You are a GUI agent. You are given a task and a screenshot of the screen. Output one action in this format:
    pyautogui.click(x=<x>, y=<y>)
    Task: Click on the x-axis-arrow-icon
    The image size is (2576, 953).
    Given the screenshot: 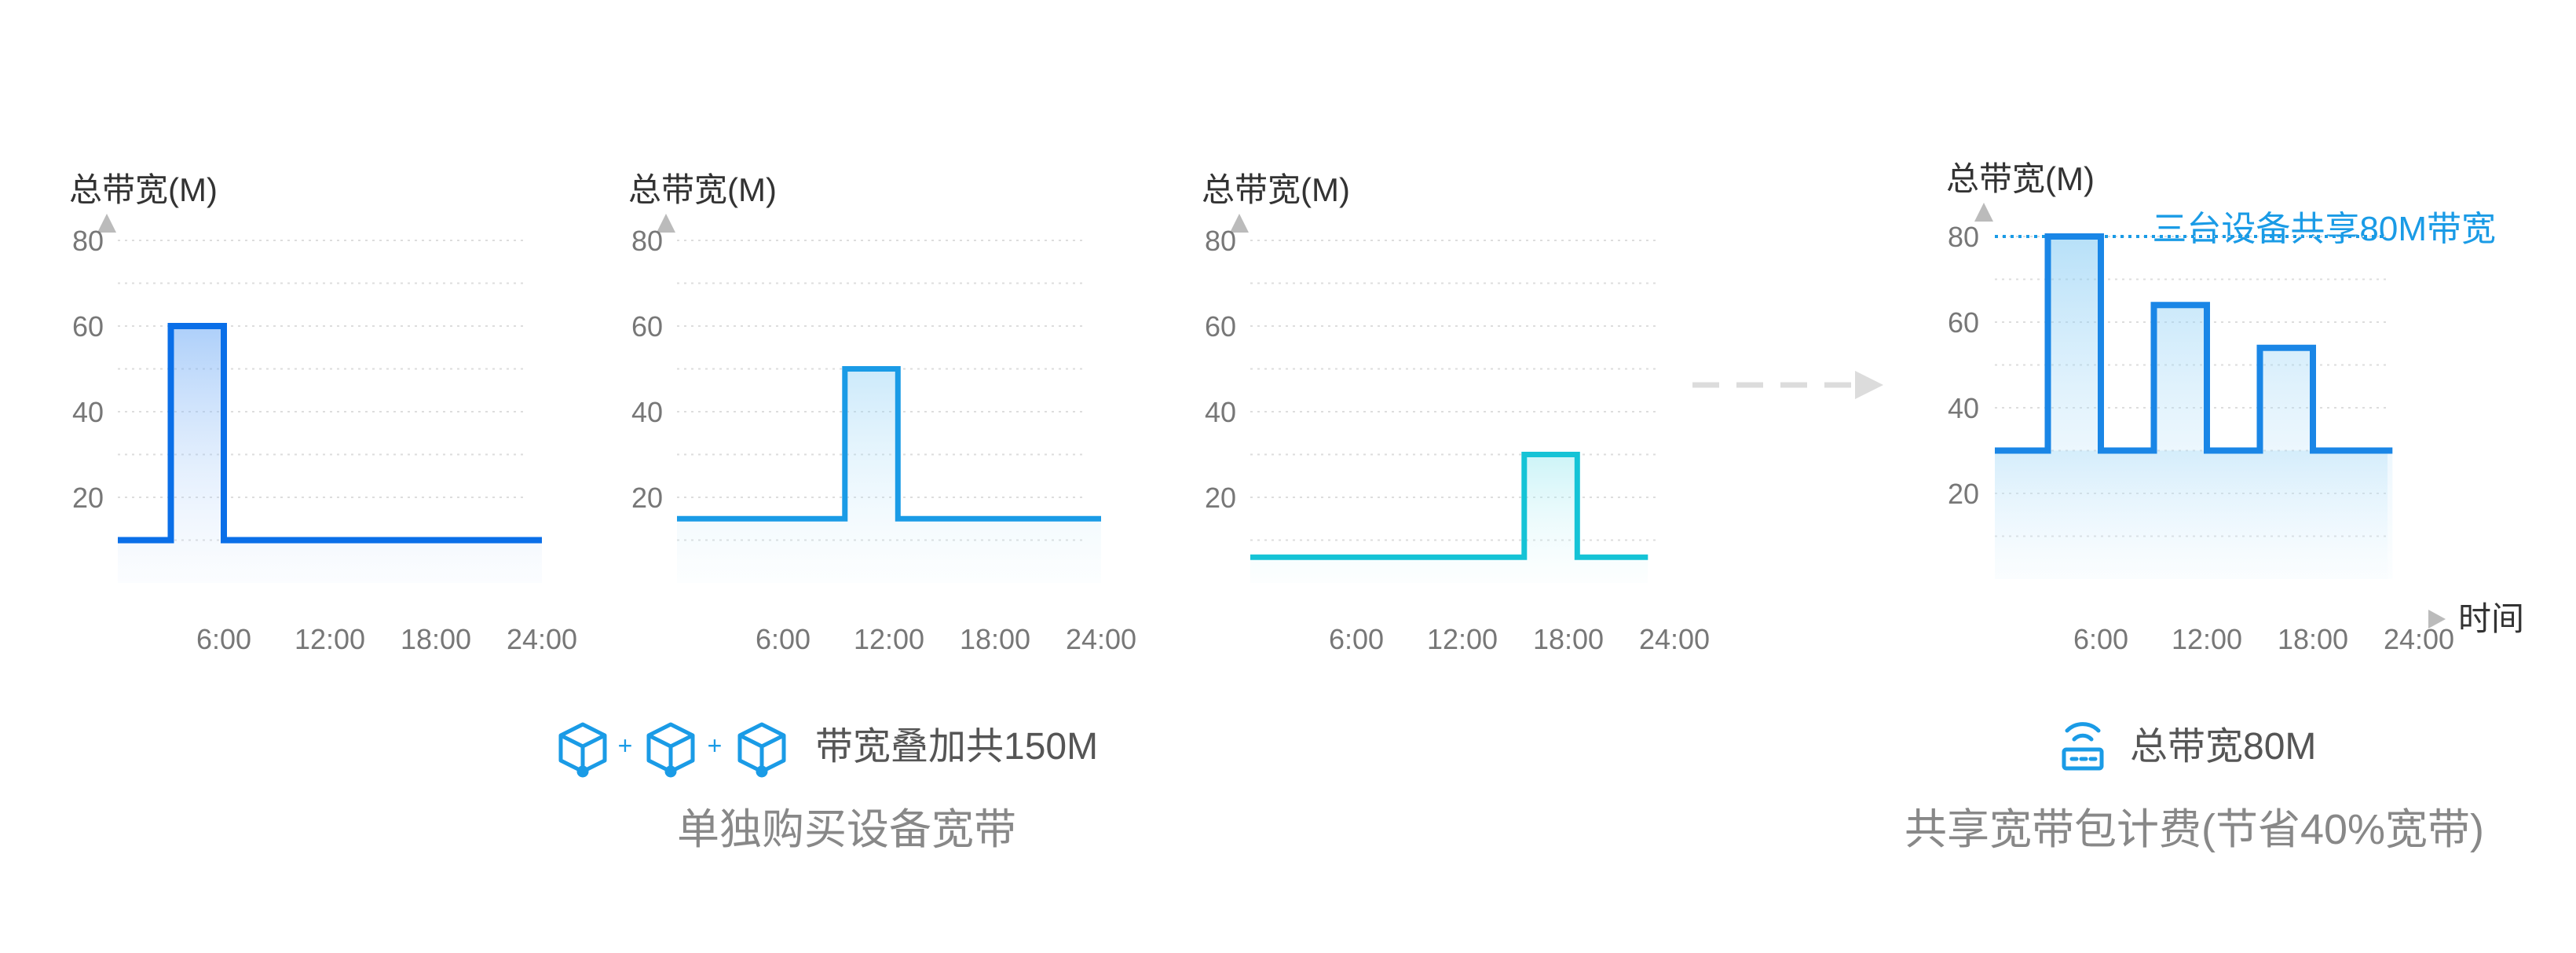 What is the action you would take?
    pyautogui.click(x=2437, y=619)
    